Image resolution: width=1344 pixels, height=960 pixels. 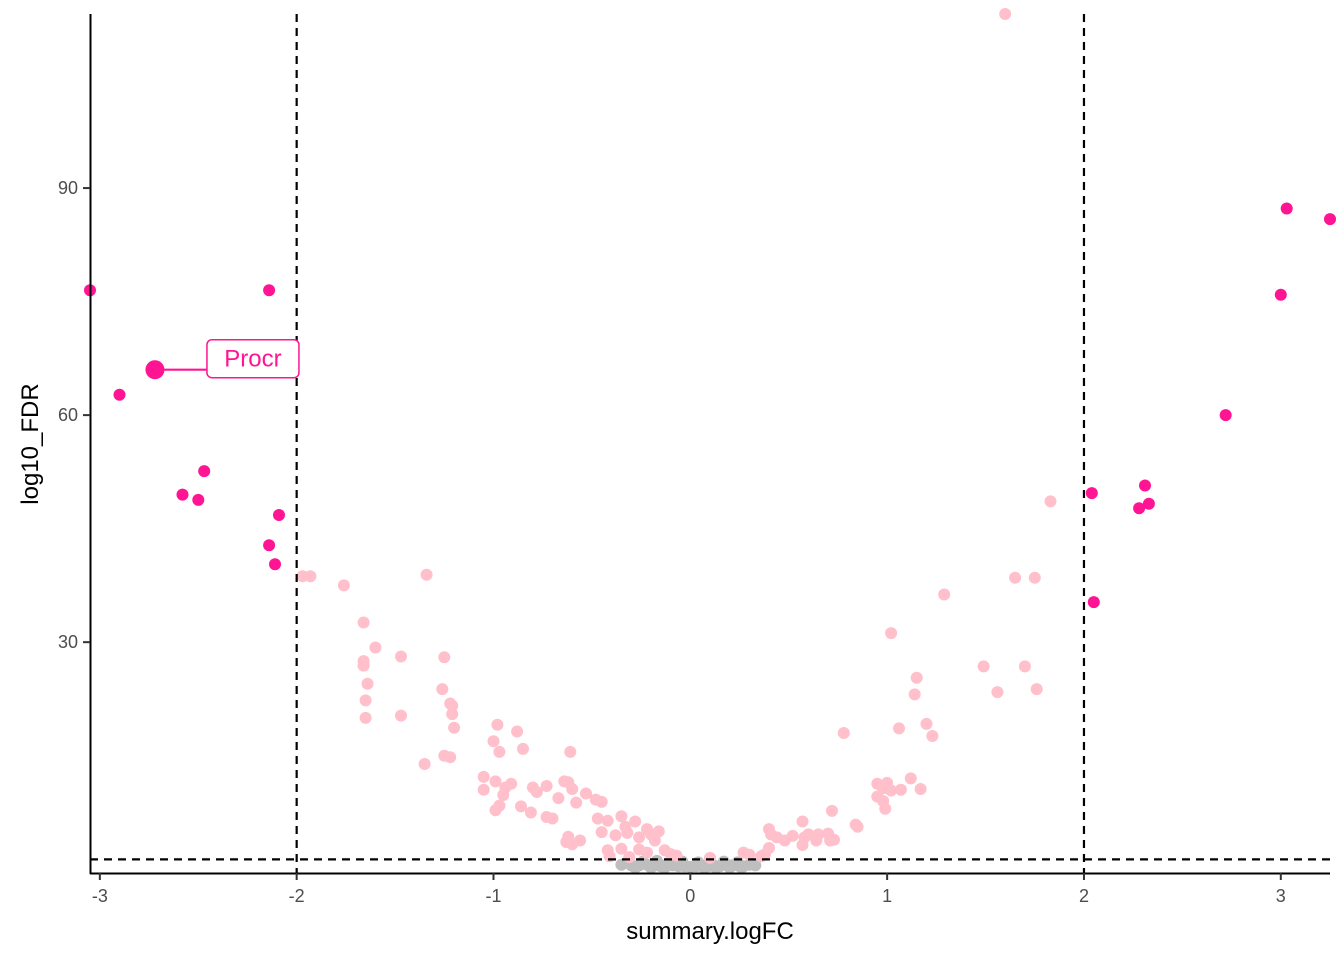 I want to click on annotation-label: Procr, so click(x=252, y=359).